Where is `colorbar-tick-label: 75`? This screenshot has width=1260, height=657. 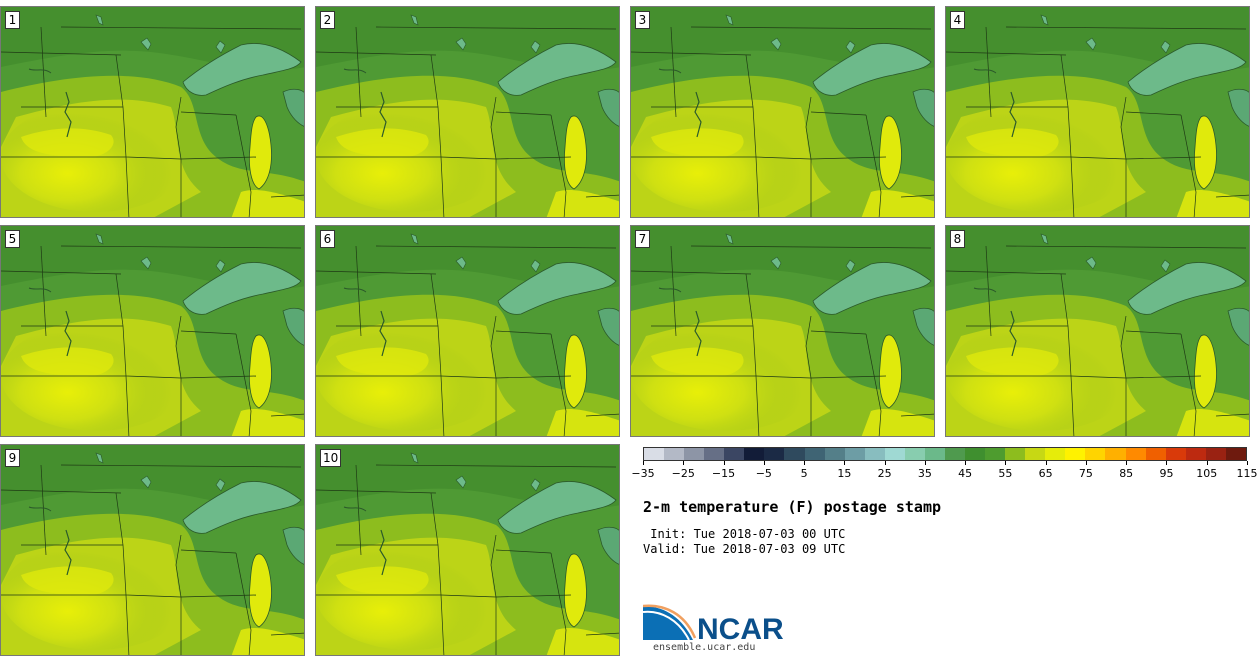
colorbar-tick-label: 75 is located at coordinates (1085, 473).